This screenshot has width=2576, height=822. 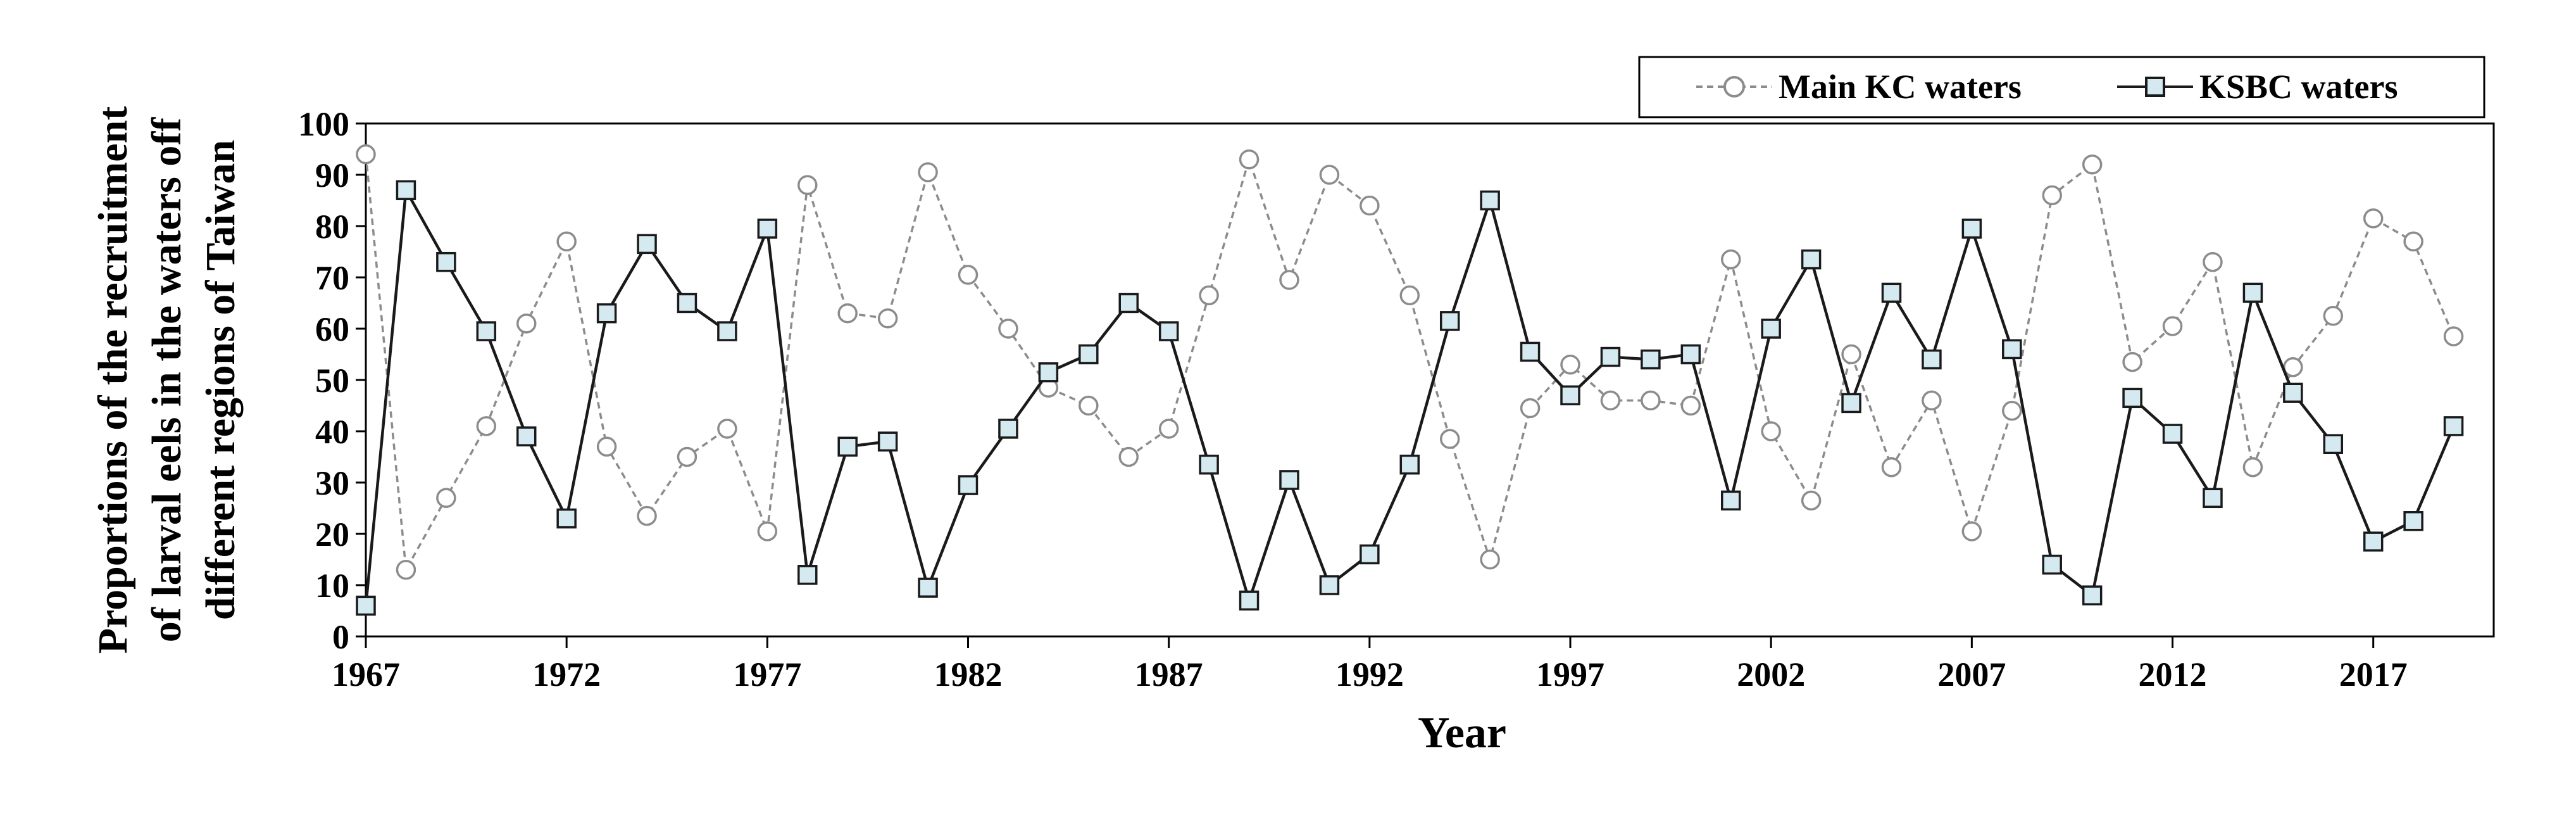 I want to click on legend-label-ksbc: KSBC waters, so click(x=2298, y=87).